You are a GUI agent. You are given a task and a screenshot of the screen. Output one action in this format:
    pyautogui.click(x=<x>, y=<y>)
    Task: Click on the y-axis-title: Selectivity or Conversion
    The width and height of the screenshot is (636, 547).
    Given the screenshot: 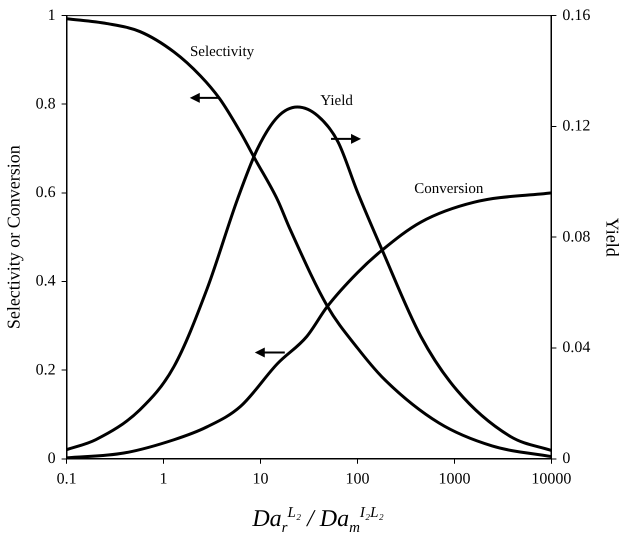 What is the action you would take?
    pyautogui.click(x=14, y=237)
    